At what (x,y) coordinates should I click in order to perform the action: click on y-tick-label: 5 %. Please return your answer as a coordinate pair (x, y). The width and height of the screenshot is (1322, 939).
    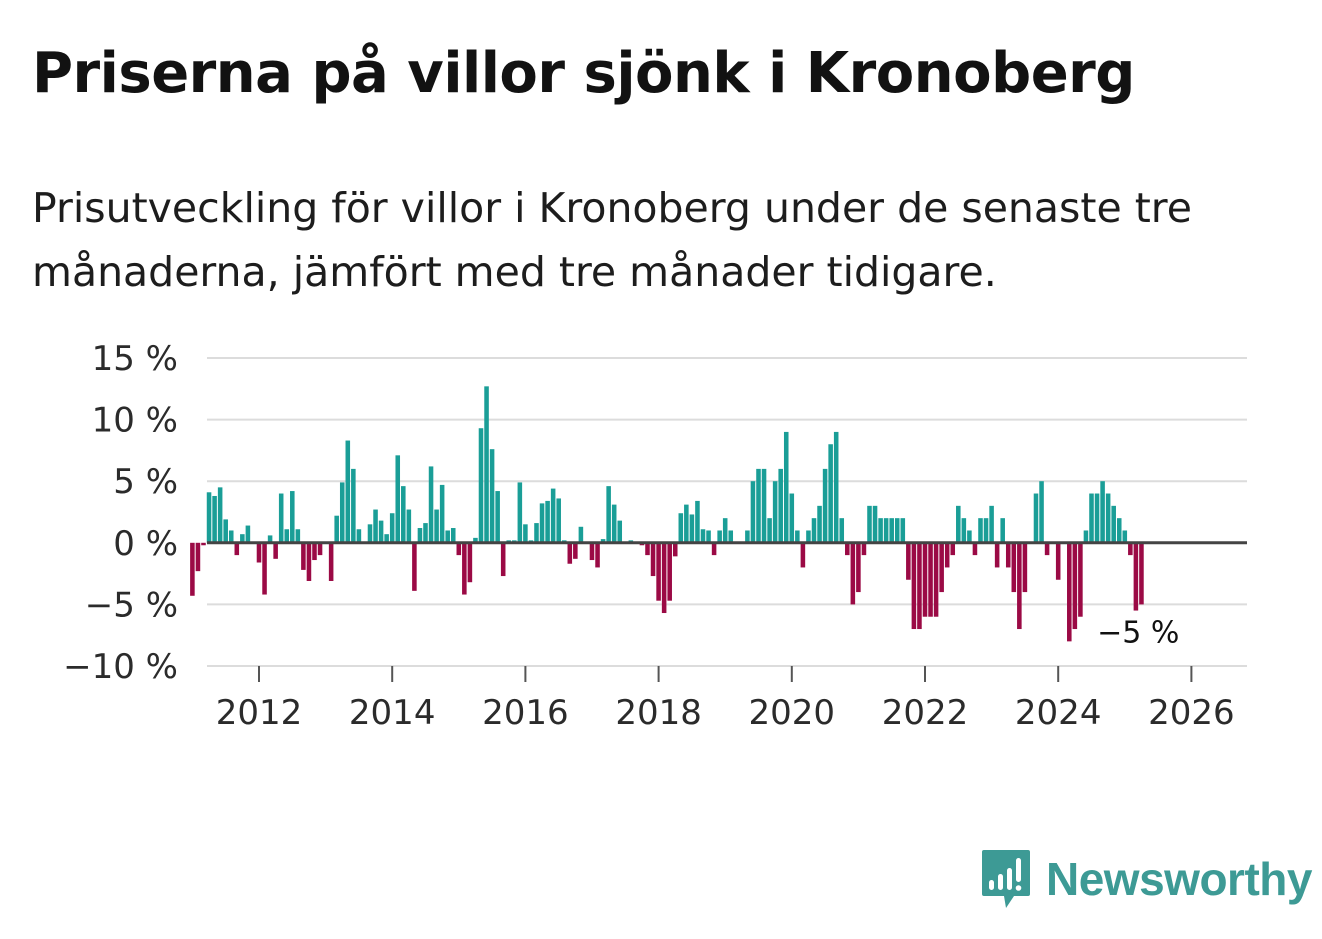
    Looking at the image, I should click on (145, 482).